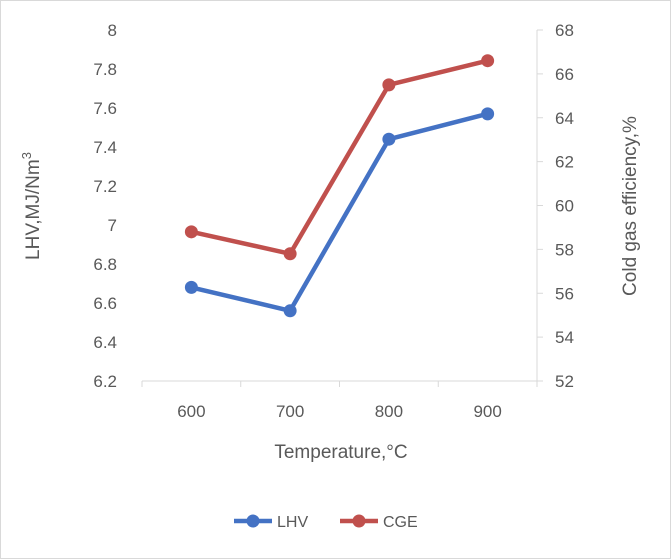 This screenshot has width=671, height=559. What do you see at coordinates (564, 162) in the screenshot?
I see `right-tick-label: 62` at bounding box center [564, 162].